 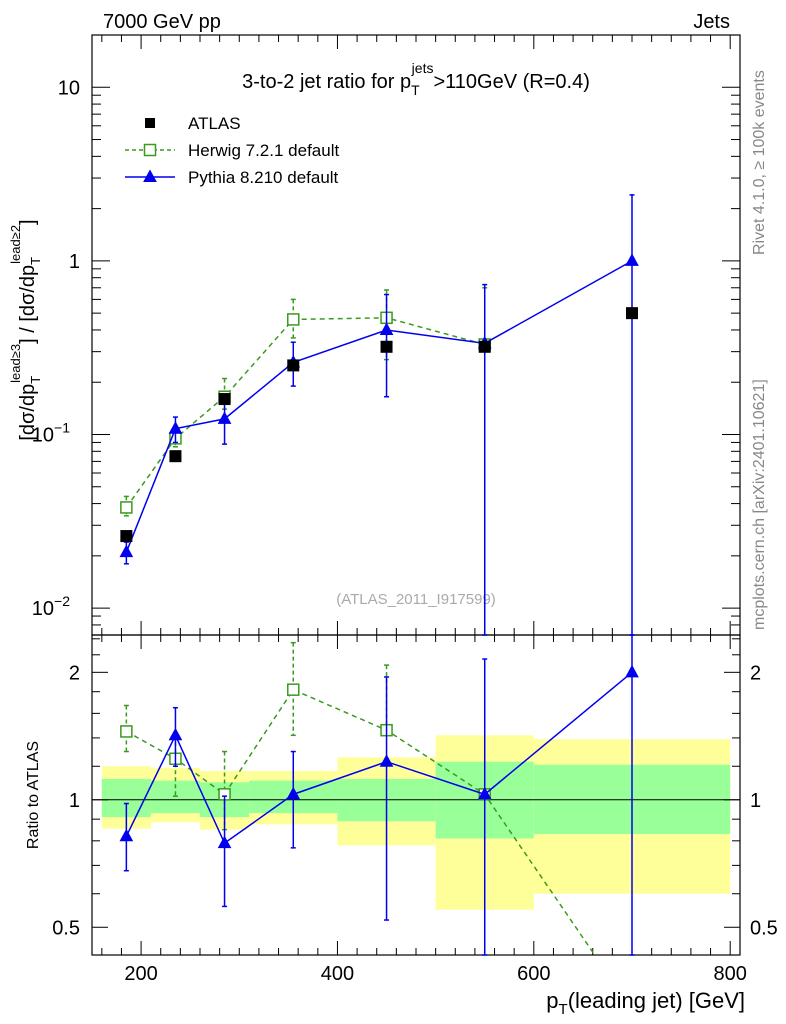 I want to click on legend-label: Pythia 8.210 default, so click(x=263, y=177).